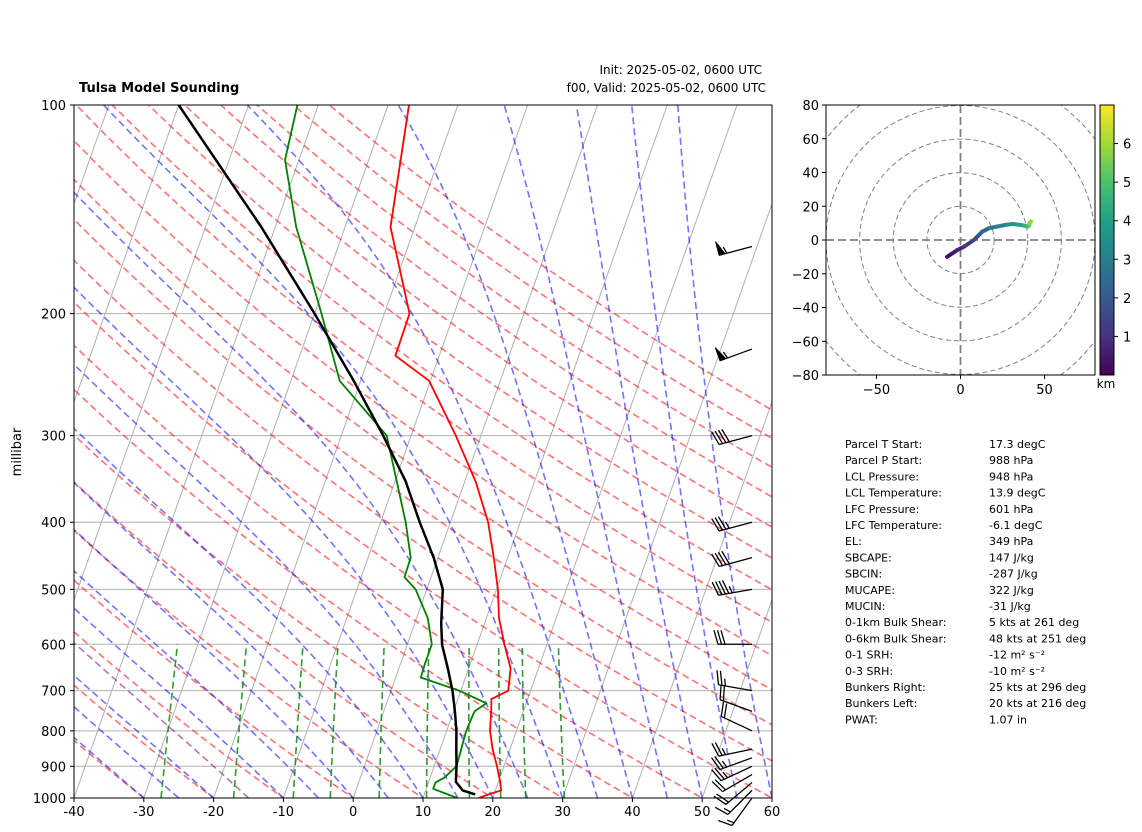 Image resolution: width=1142 pixels, height=832 pixels. What do you see at coordinates (450, 451) in the screenshot?
I see `temperature-profile` at bounding box center [450, 451].